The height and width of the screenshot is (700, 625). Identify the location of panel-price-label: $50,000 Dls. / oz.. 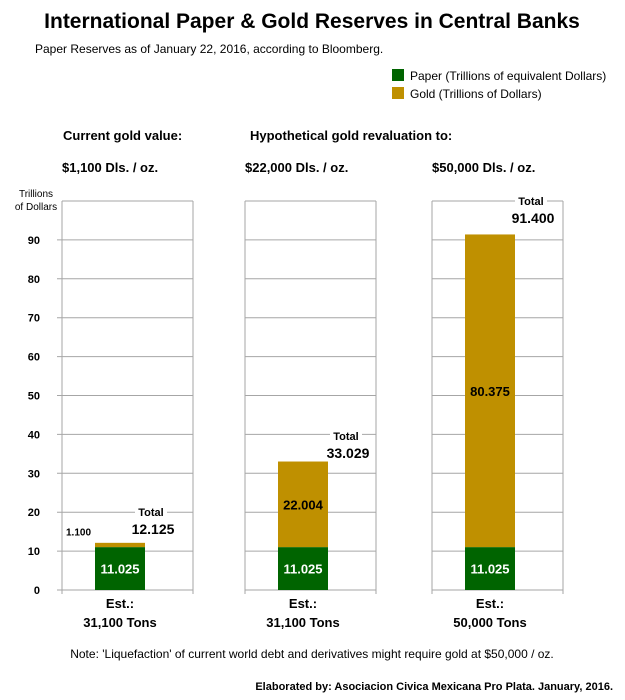
(483, 167).